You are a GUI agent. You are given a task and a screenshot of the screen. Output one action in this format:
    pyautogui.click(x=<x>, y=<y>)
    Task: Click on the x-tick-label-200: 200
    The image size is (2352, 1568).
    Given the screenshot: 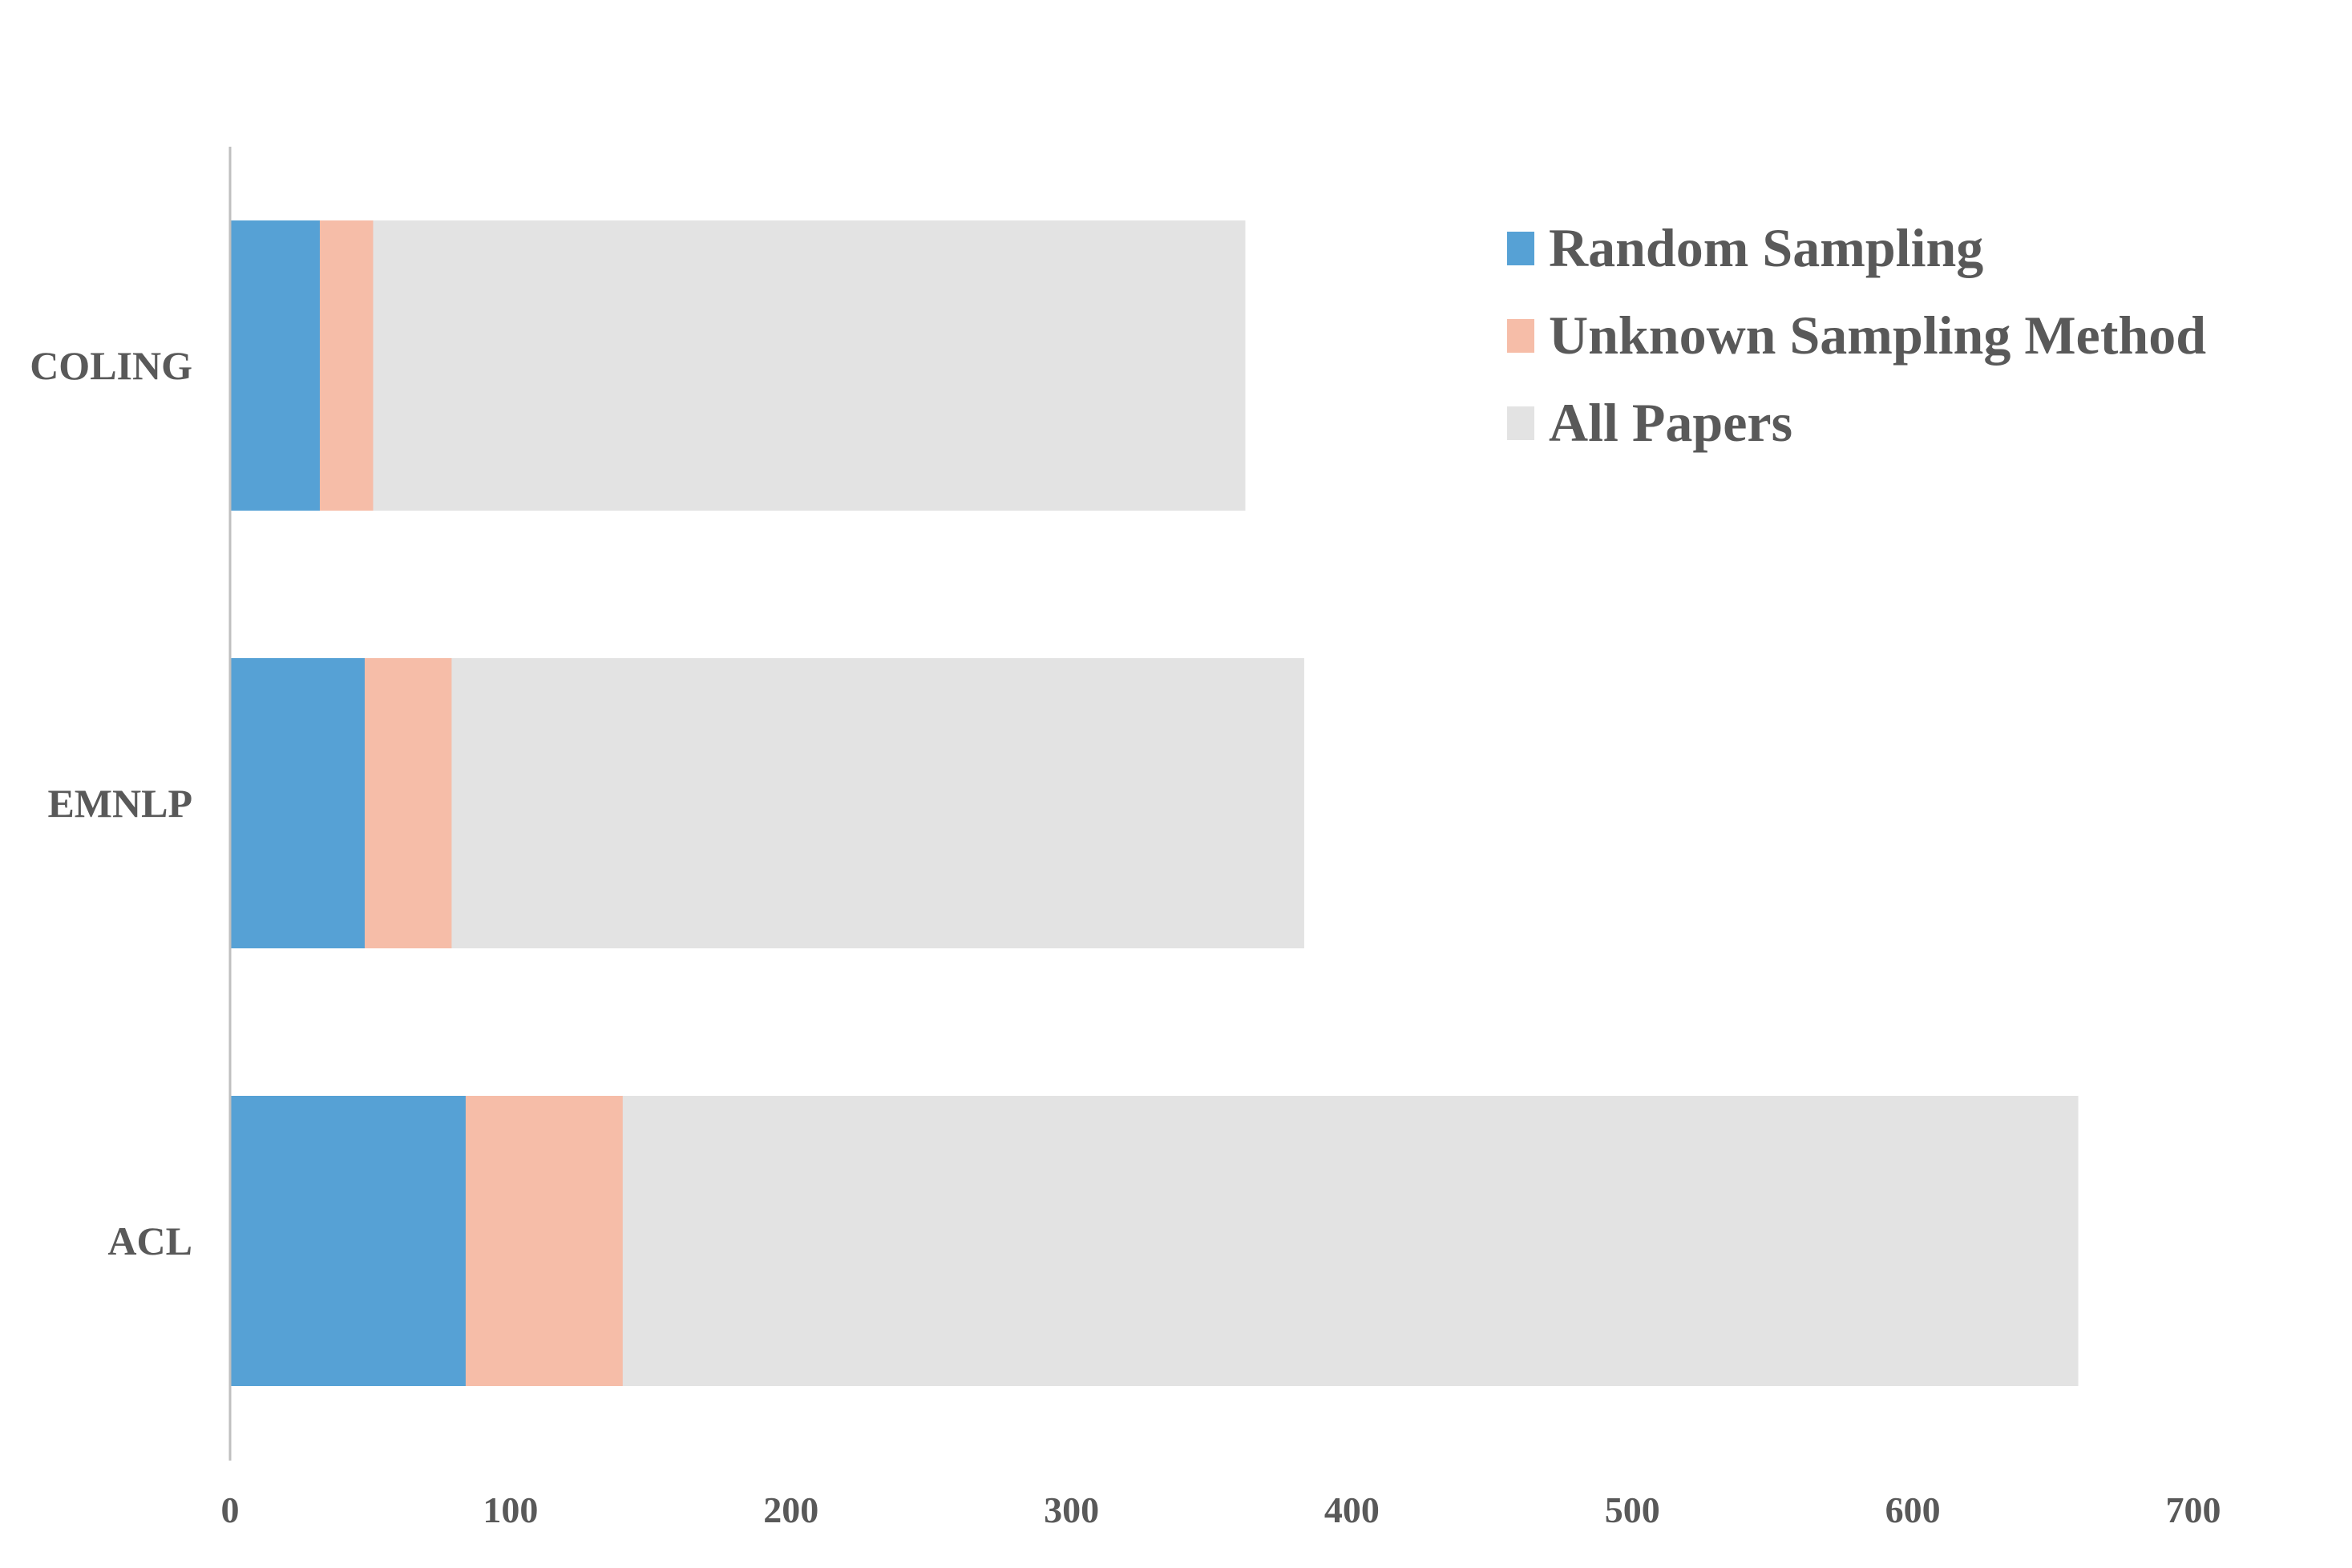 What is the action you would take?
    pyautogui.click(x=790, y=1509)
    